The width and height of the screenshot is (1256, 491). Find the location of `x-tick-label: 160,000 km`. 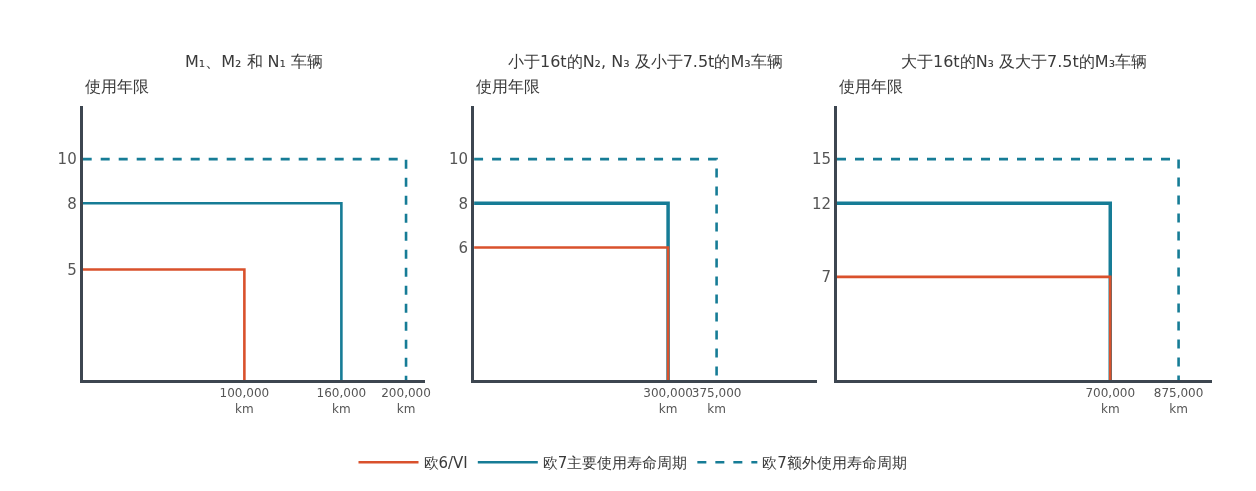

x-tick-label: 160,000 km is located at coordinates (341, 401).